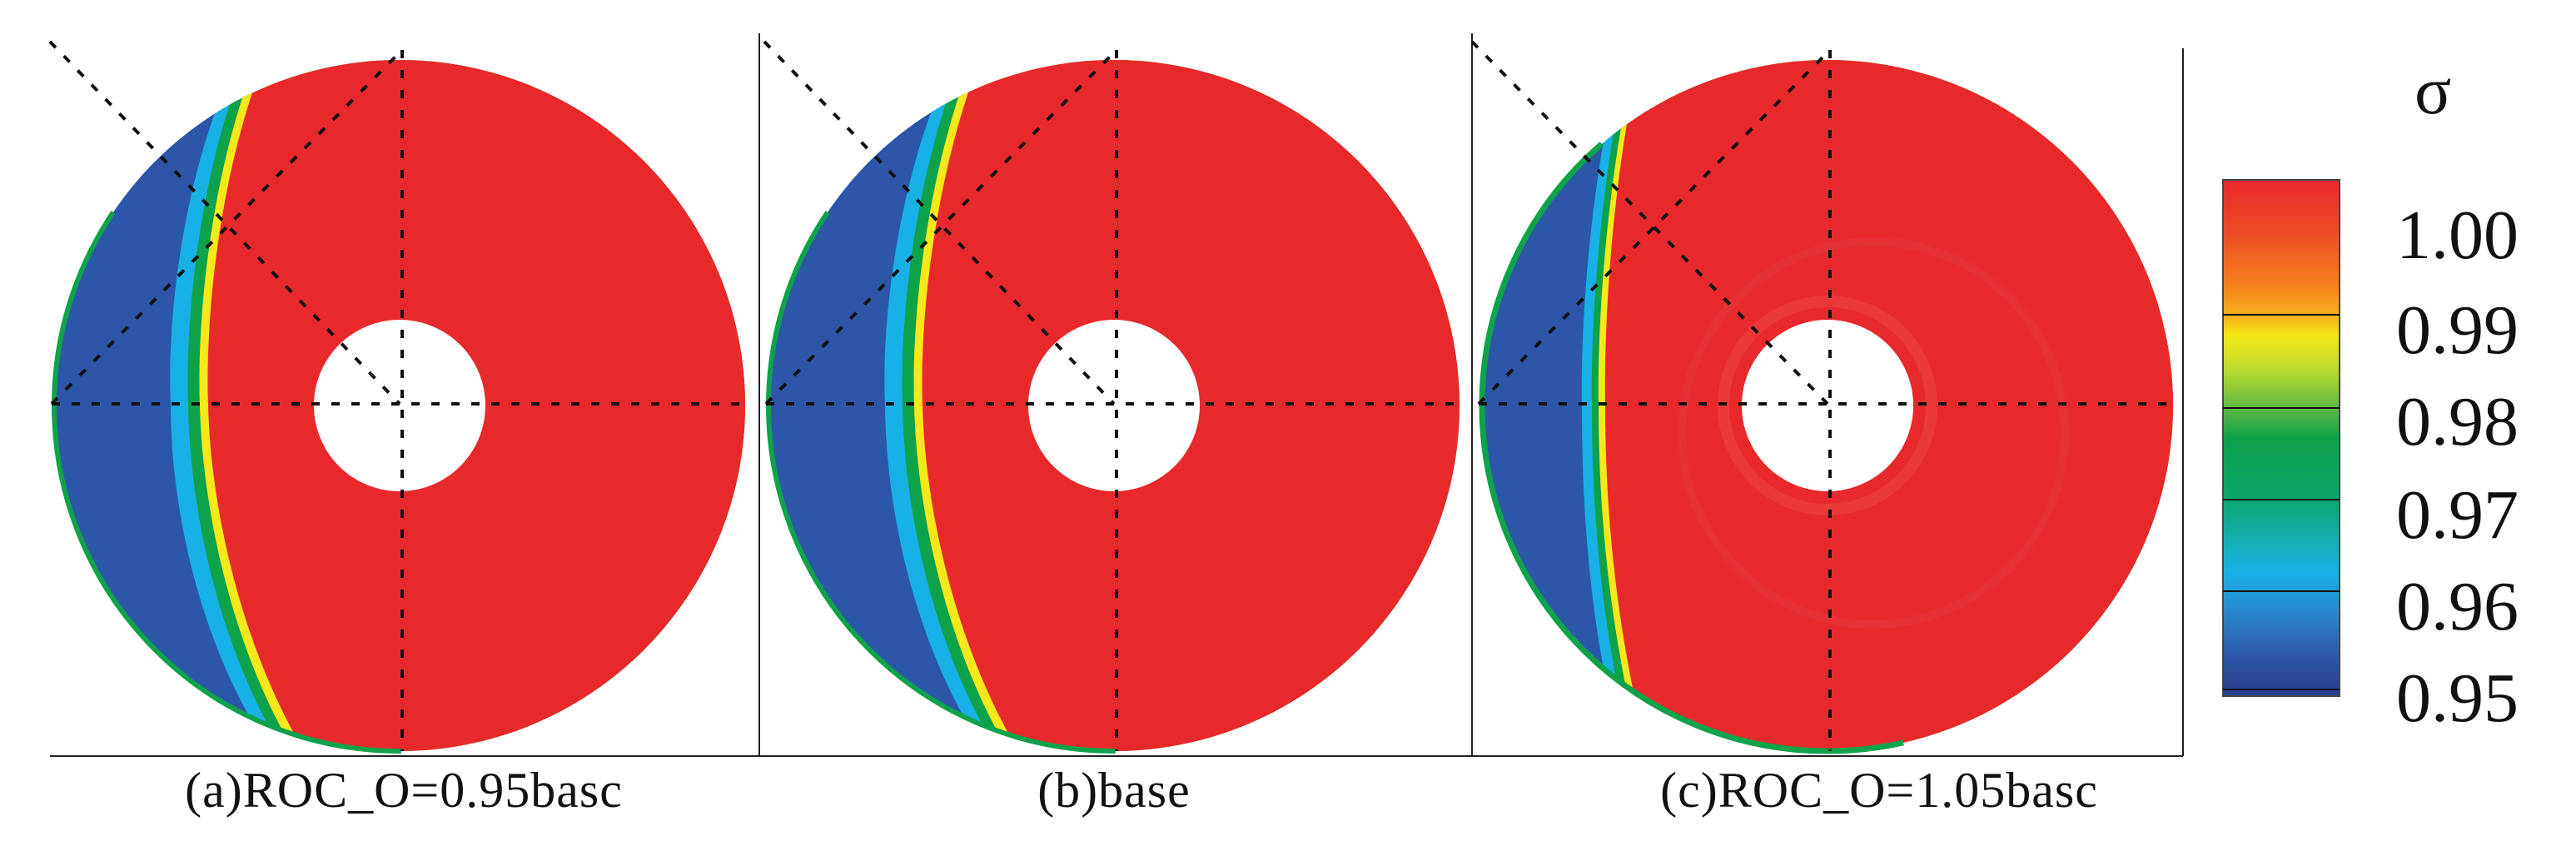 The image size is (2576, 856). Describe the element at coordinates (2433, 90) in the screenshot. I see `colorbar-title: σ` at that location.